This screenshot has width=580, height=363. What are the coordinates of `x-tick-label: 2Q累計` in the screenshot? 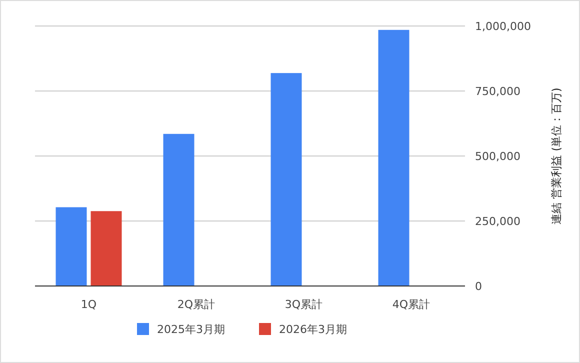 It's located at (196, 304).